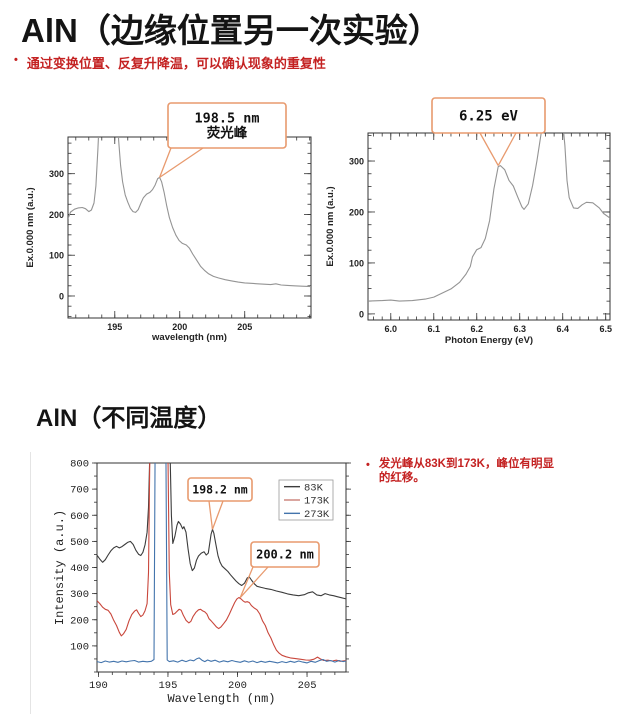 This screenshot has height=714, width=637. Describe the element at coordinates (489, 340) in the screenshot. I see `svg-text: Photon Energy (eV)` at that location.